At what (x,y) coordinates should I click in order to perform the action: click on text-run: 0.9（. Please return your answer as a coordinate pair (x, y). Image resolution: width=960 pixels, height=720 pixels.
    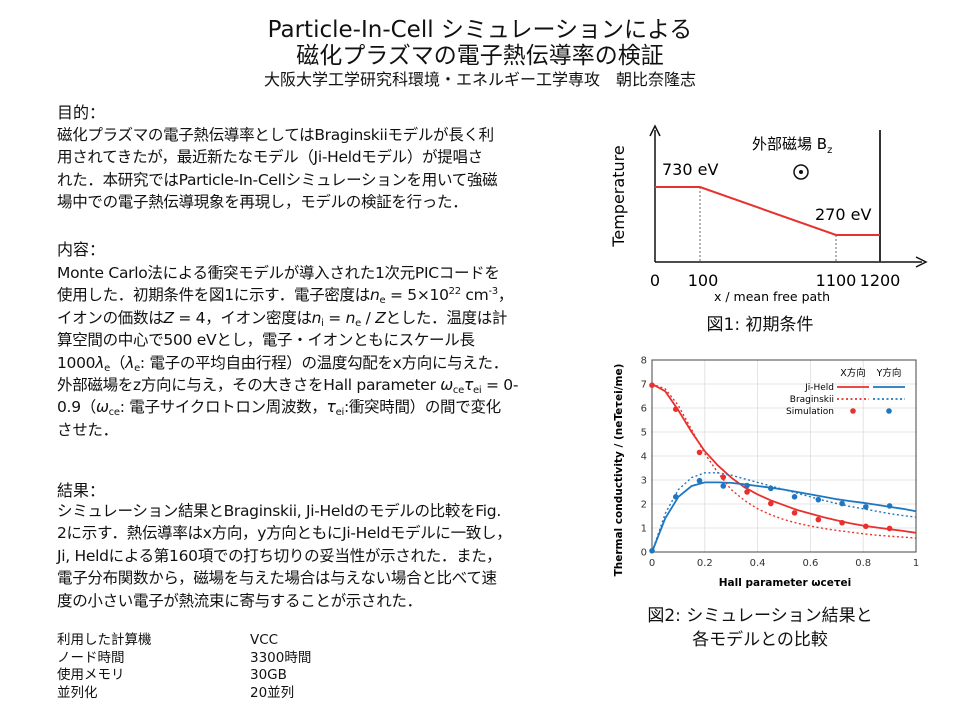
    Looking at the image, I should click on (76, 407).